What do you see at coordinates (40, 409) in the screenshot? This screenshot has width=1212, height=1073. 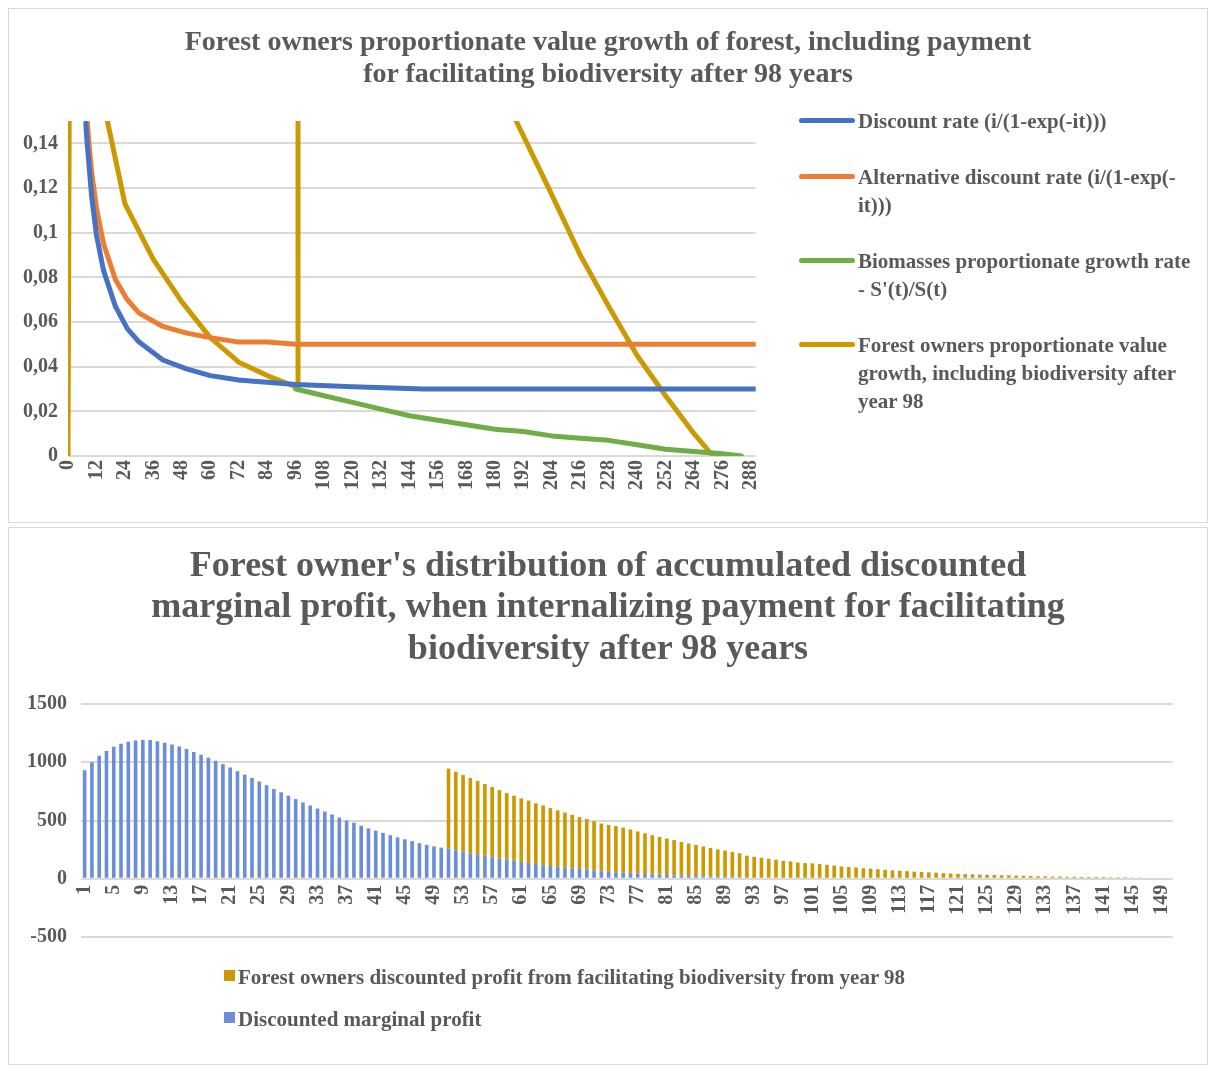 I see `y-tick-label: 0,02` at bounding box center [40, 409].